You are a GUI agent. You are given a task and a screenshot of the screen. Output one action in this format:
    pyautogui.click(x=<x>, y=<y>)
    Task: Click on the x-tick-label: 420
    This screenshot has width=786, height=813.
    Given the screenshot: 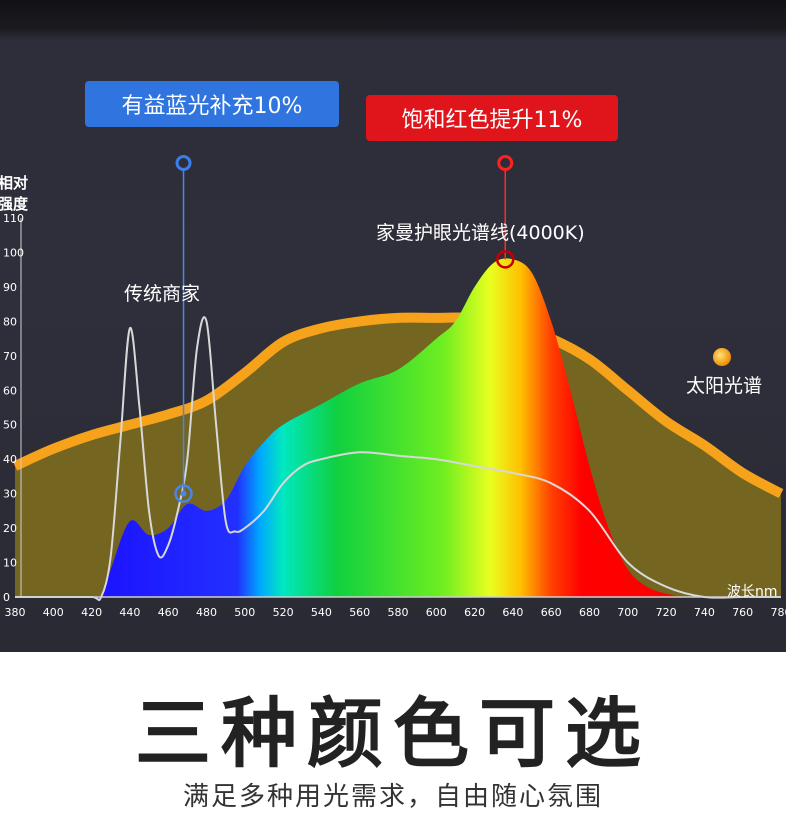 What is the action you would take?
    pyautogui.click(x=91, y=612)
    